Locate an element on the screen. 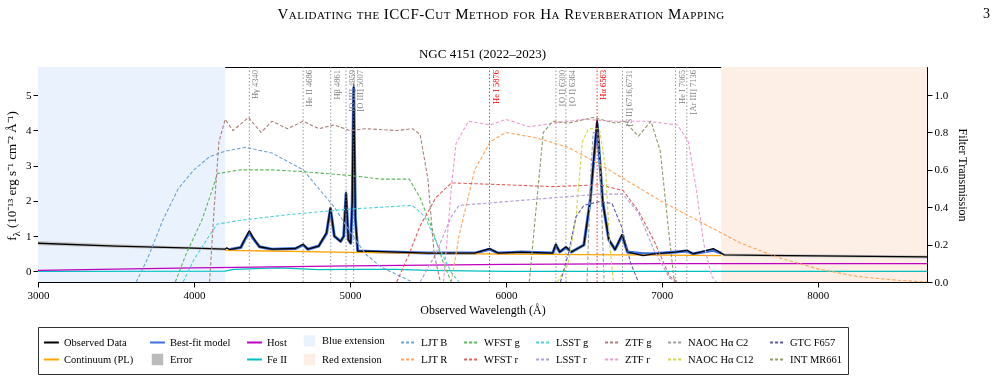 The height and width of the screenshot is (390, 1002). ref-line-label: Hγ 4340 is located at coordinates (255, 85).